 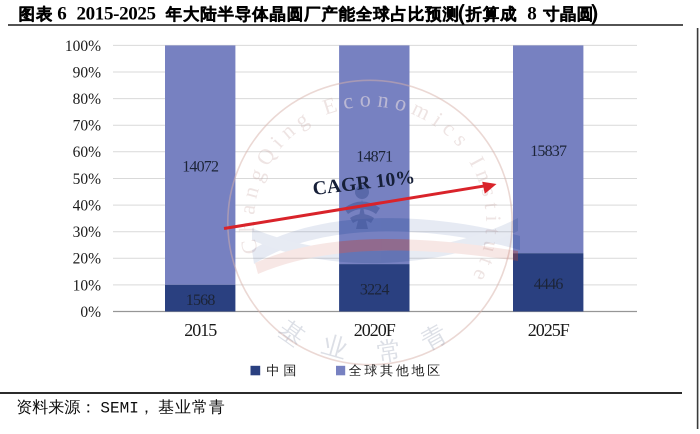 What do you see at coordinates (87, 72) in the screenshot?
I see `svg-text: 90%` at bounding box center [87, 72].